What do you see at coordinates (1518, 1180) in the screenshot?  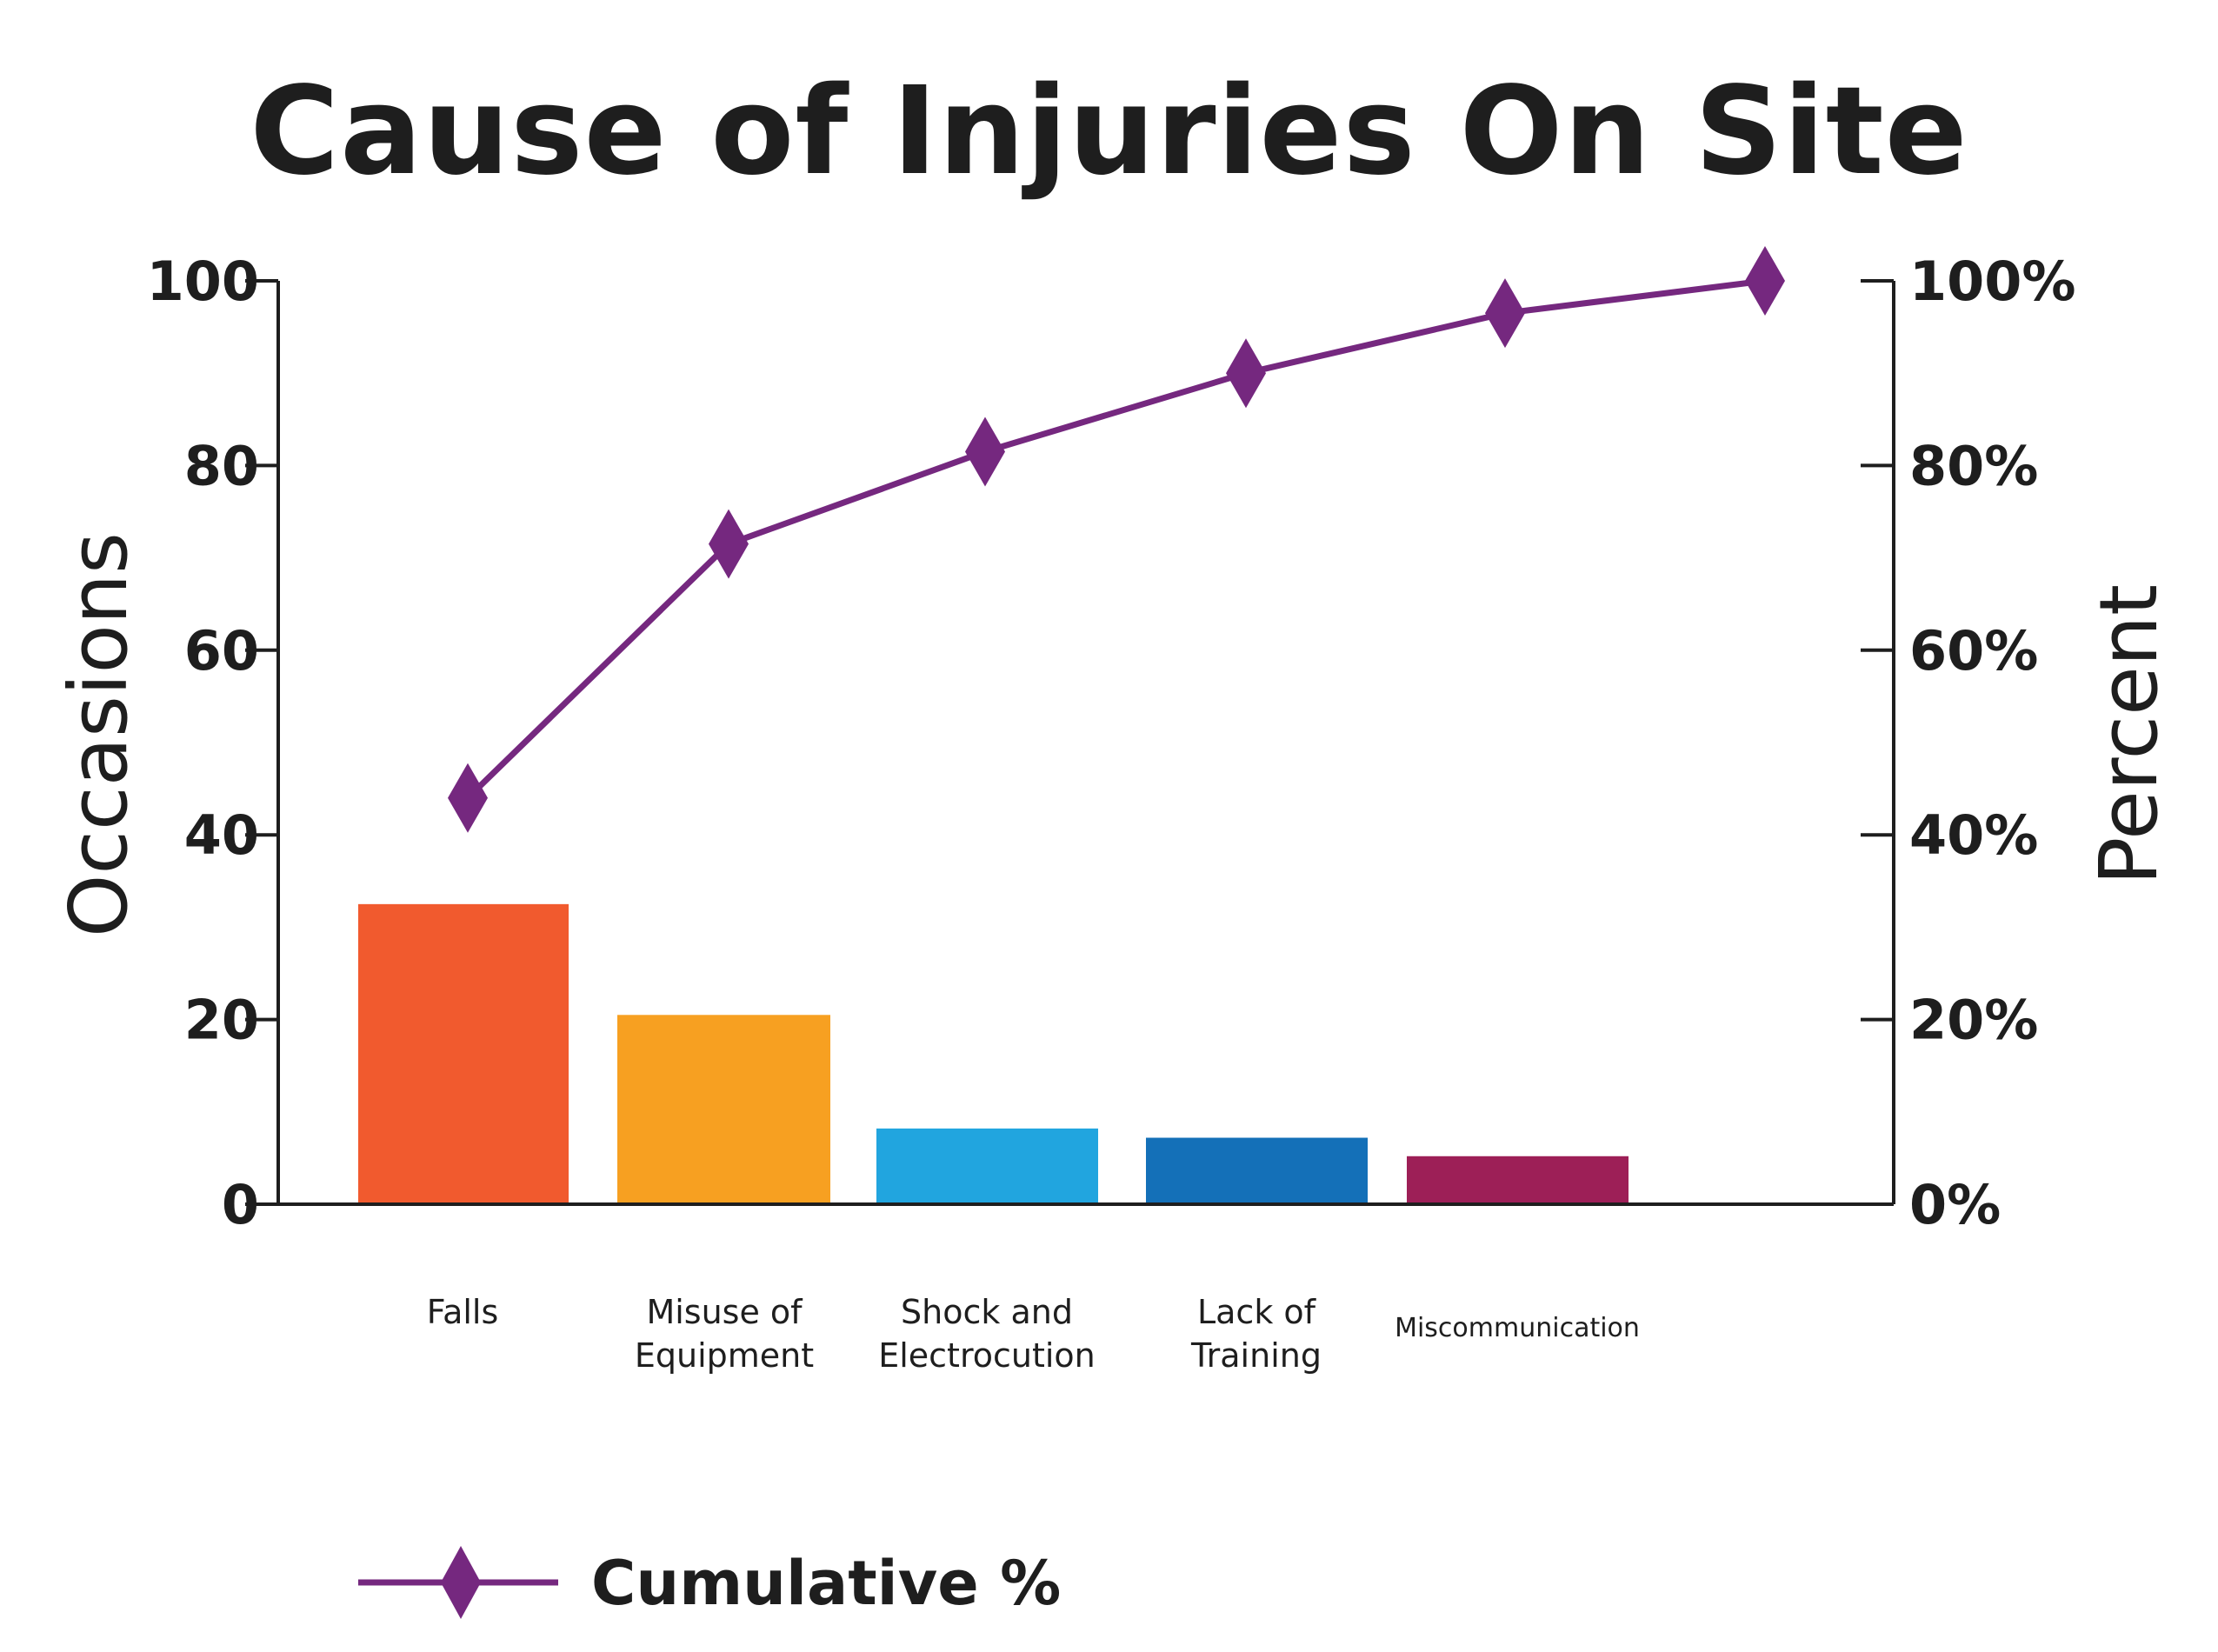 I see `bar-miscommunication` at bounding box center [1518, 1180].